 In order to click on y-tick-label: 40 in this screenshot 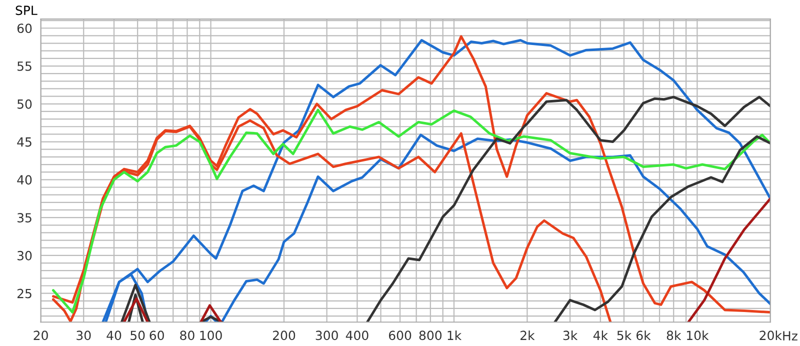, I will do `click(24, 180)`.